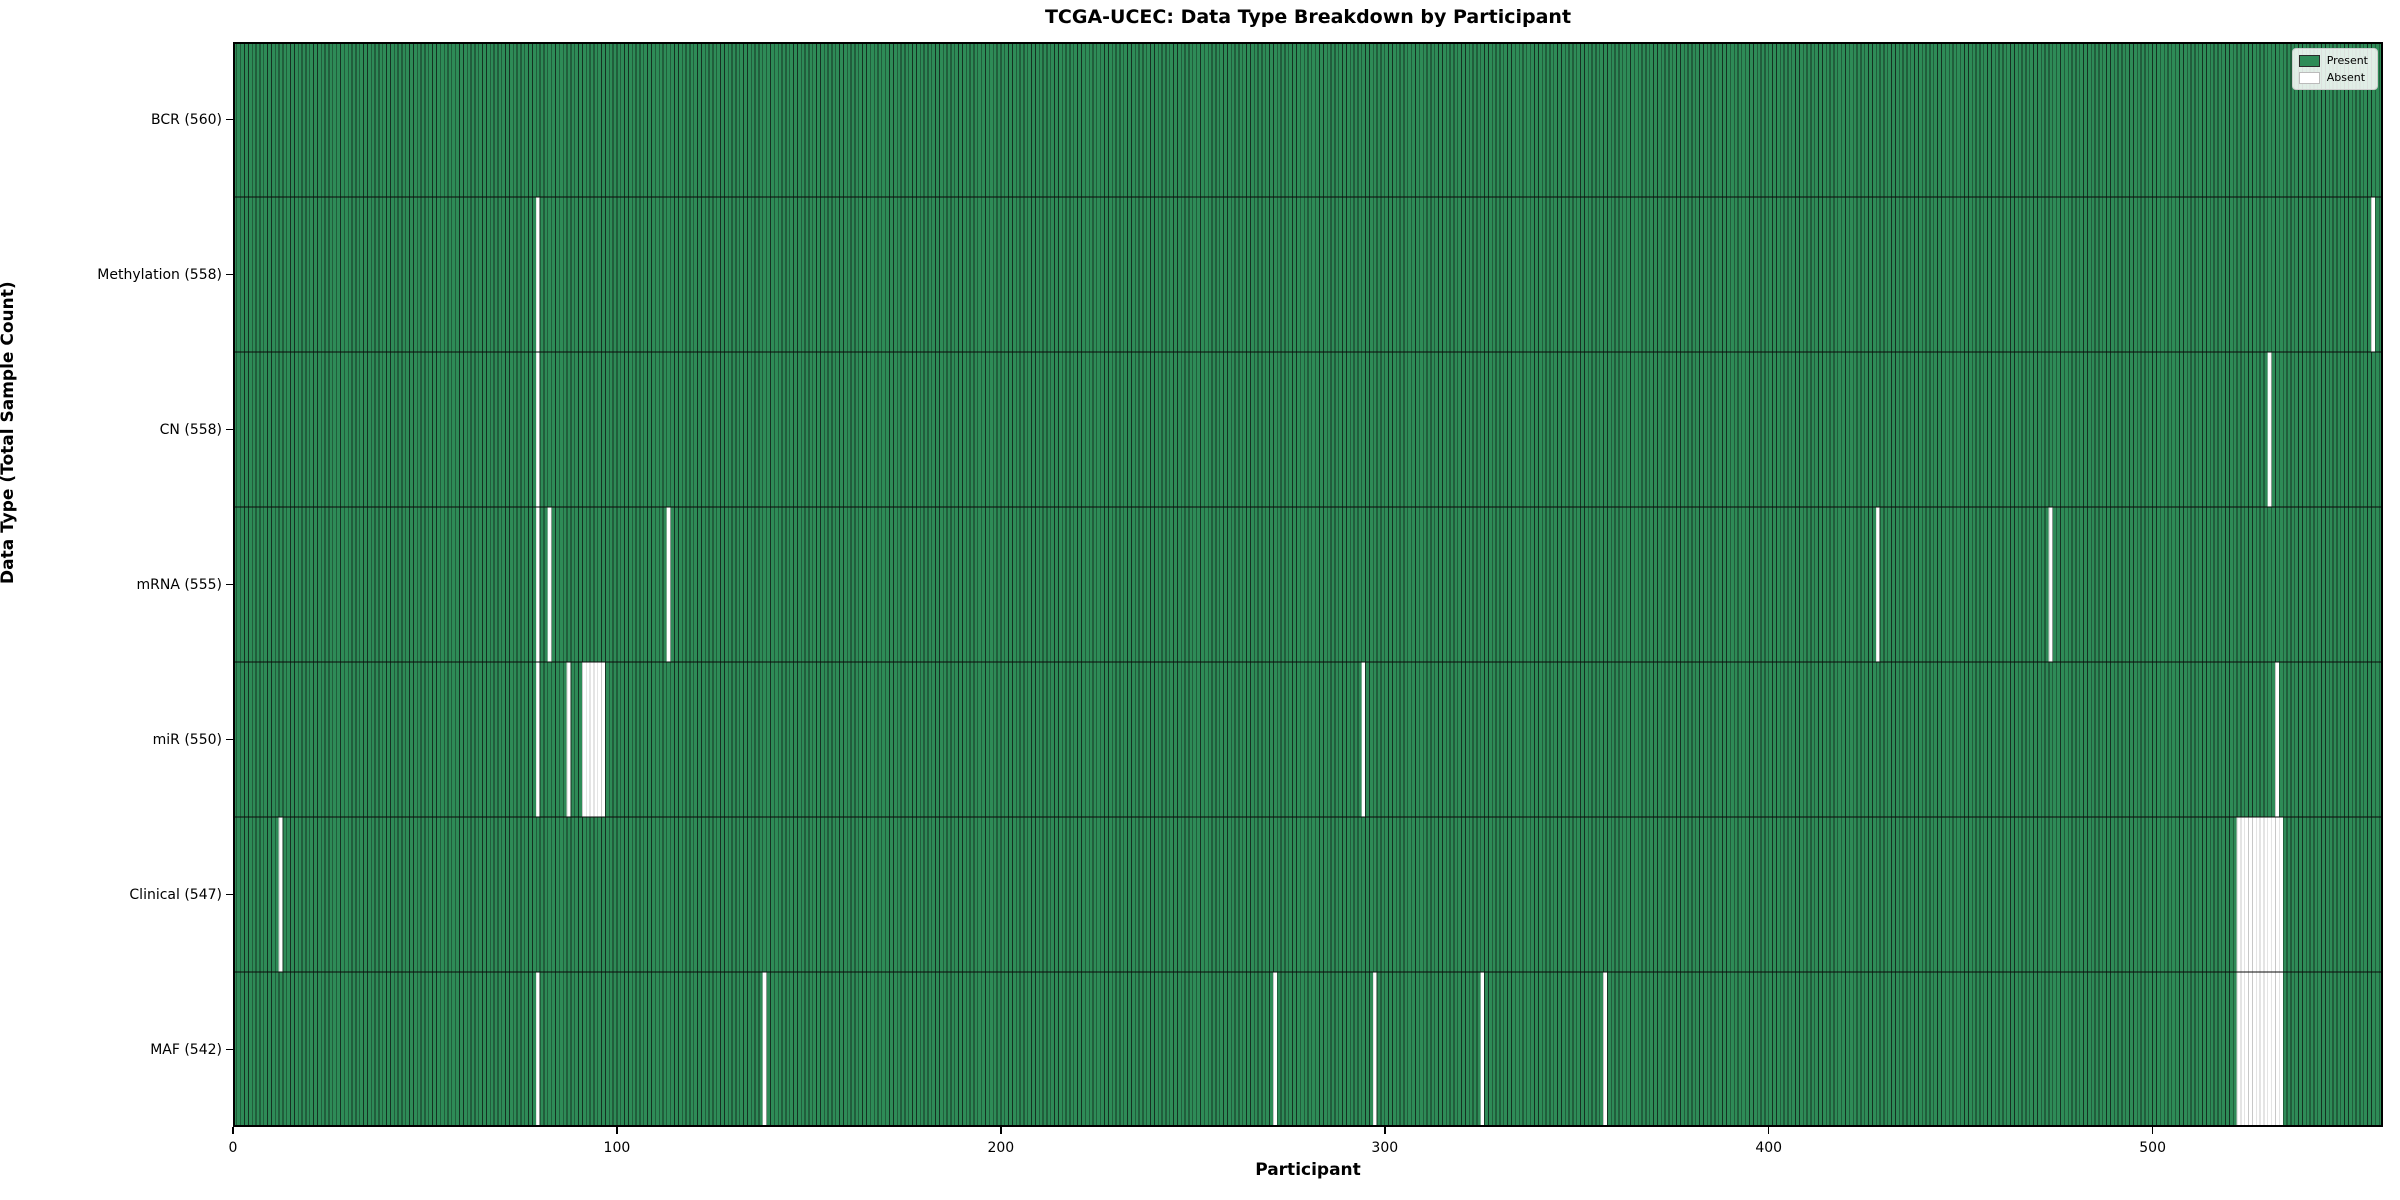 Image resolution: width=2400 pixels, height=1200 pixels. What do you see at coordinates (190, 429) in the screenshot?
I see `y-tick-label: CN (558)` at bounding box center [190, 429].